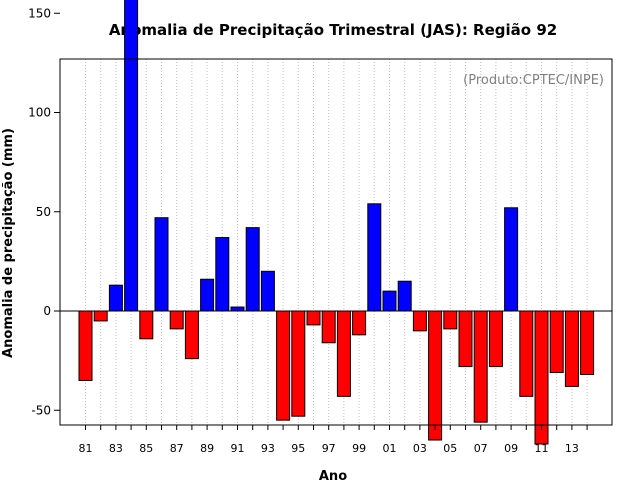 This screenshot has height=500, width=640. Describe the element at coordinates (298, 363) in the screenshot. I see `bar-1995` at that location.